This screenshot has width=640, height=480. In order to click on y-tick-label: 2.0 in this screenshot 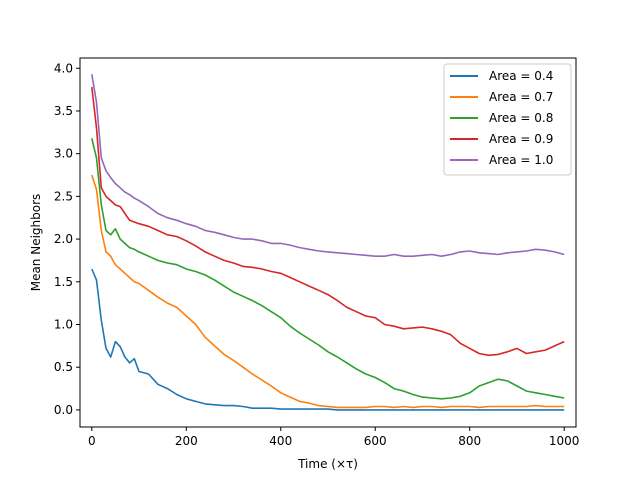, I will do `click(63, 239)`.